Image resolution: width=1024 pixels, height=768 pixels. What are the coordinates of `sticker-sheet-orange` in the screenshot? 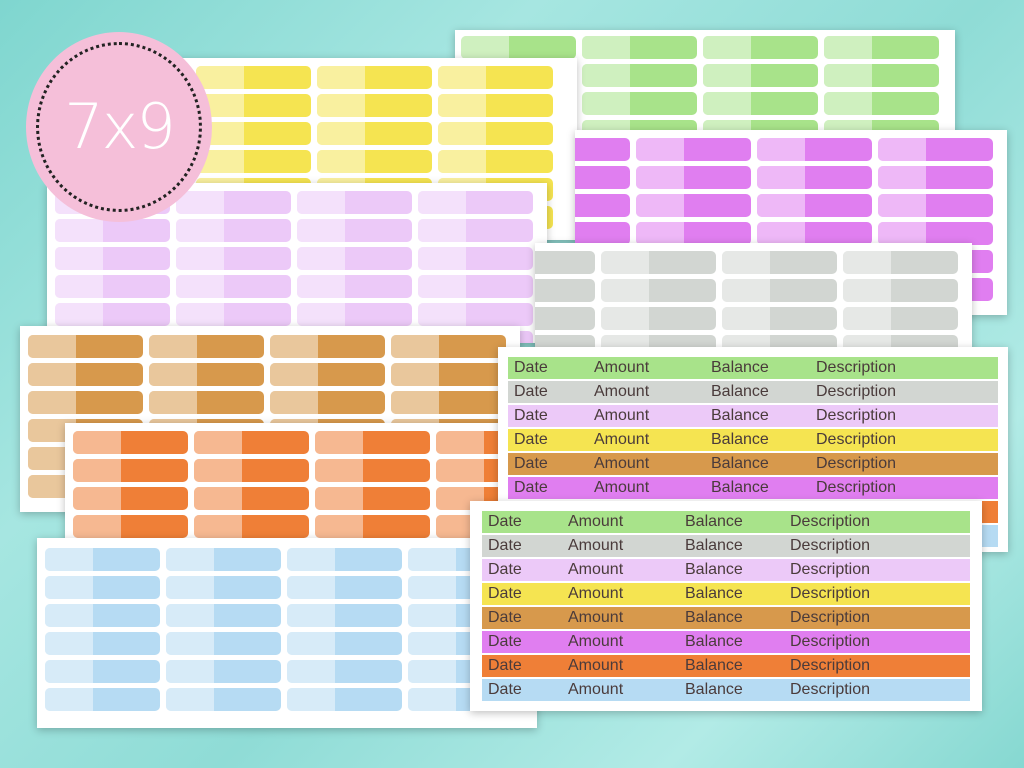 It's located at (300, 488).